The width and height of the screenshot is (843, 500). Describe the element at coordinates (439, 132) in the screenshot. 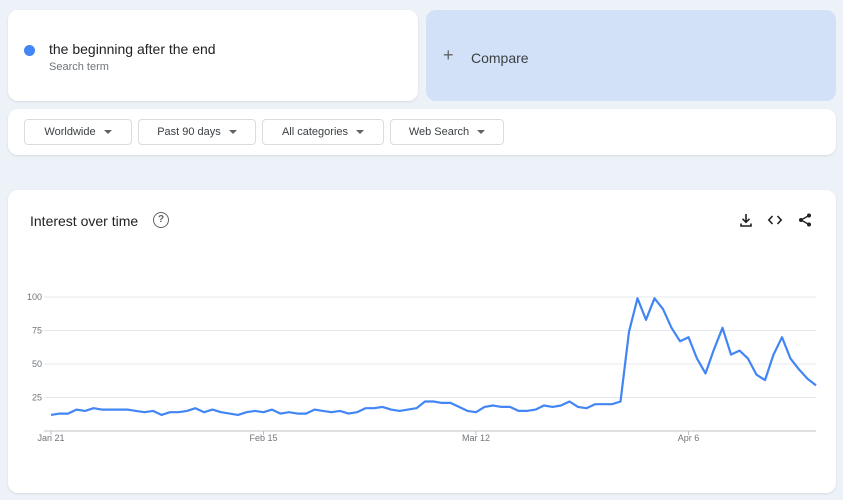

I see `filter-property-label: Web Search` at that location.